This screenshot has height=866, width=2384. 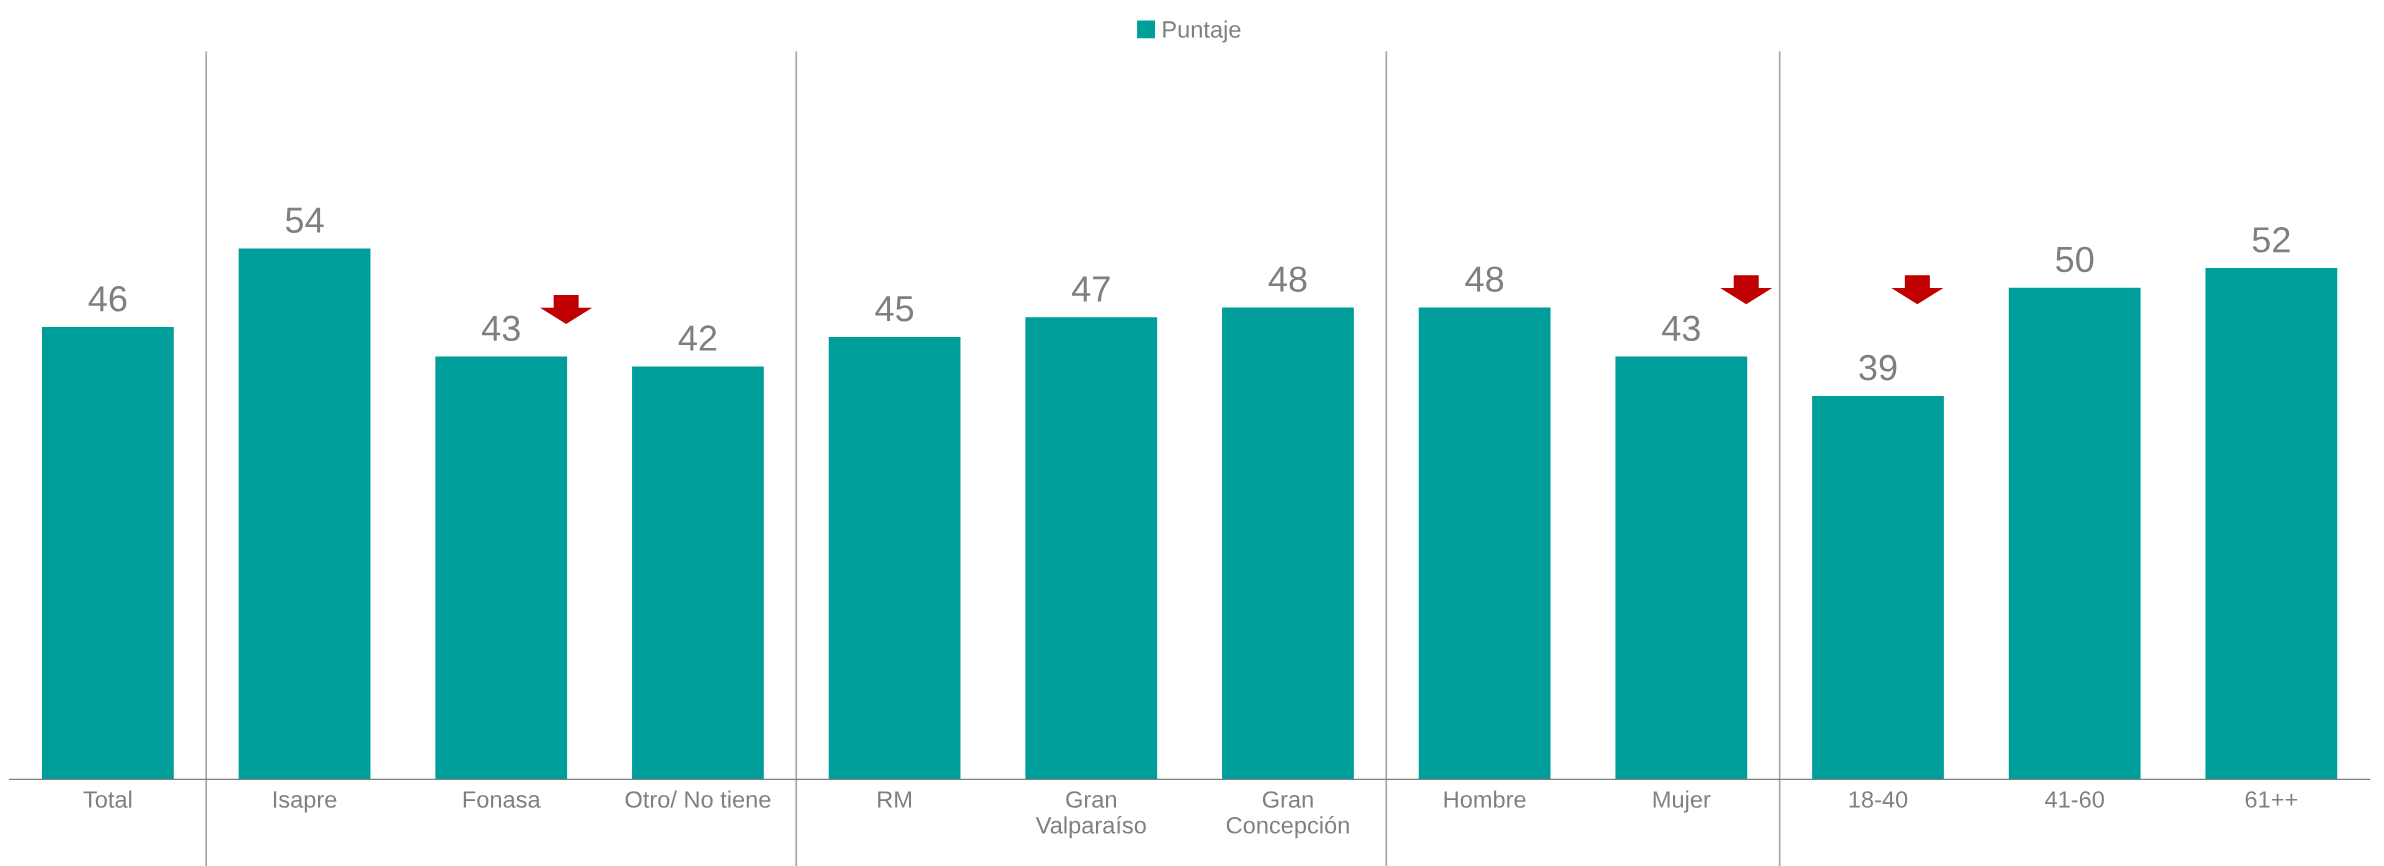 I want to click on x-tick-label: 61++, so click(x=2271, y=799).